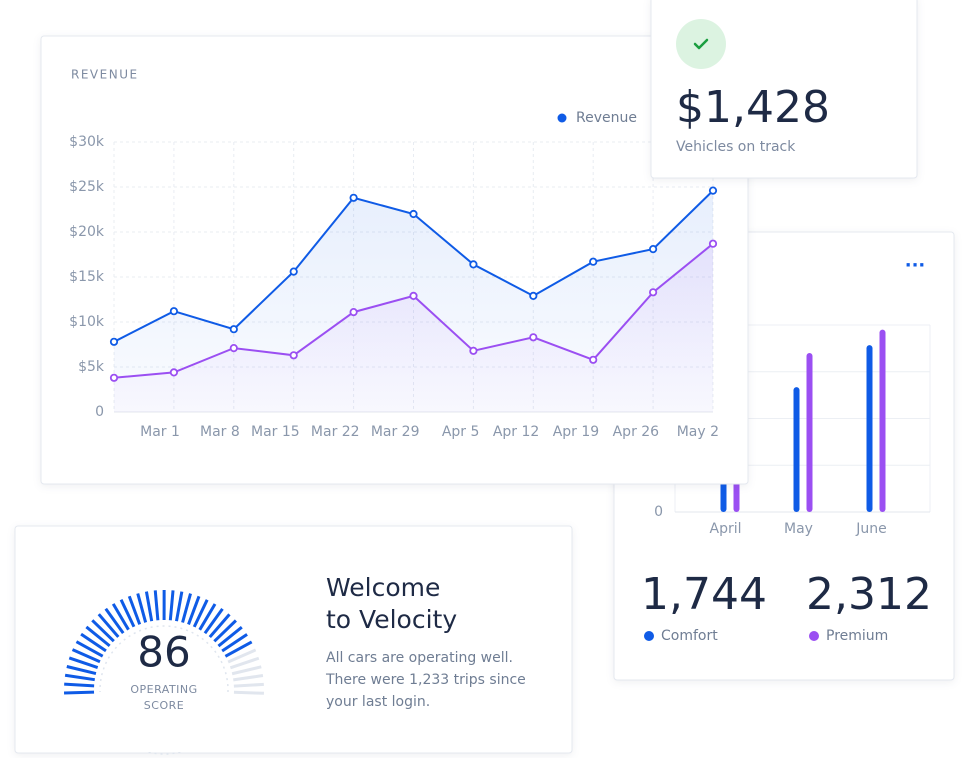 This screenshot has width=970, height=758. Describe the element at coordinates (87, 232) in the screenshot. I see `y-tick-label: $20k` at that location.